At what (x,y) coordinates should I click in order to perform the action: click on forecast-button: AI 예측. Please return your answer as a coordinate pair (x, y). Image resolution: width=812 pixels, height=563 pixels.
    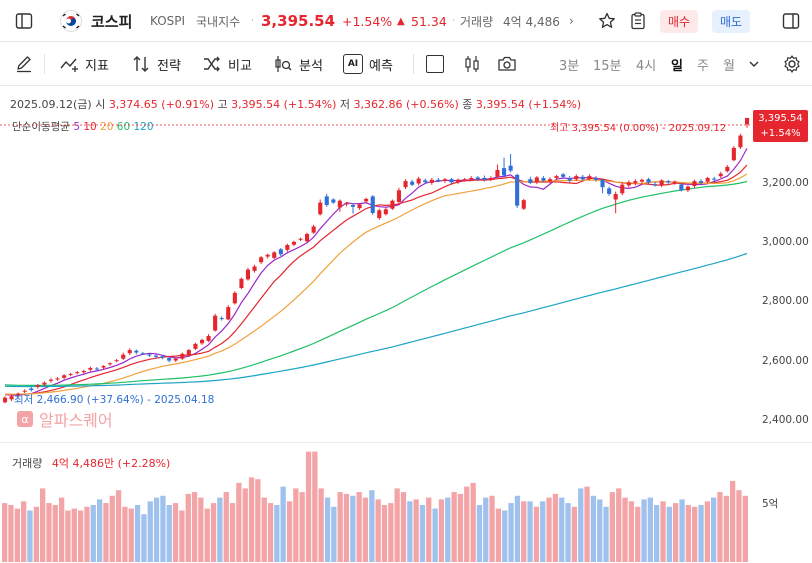
    Looking at the image, I should click on (368, 64).